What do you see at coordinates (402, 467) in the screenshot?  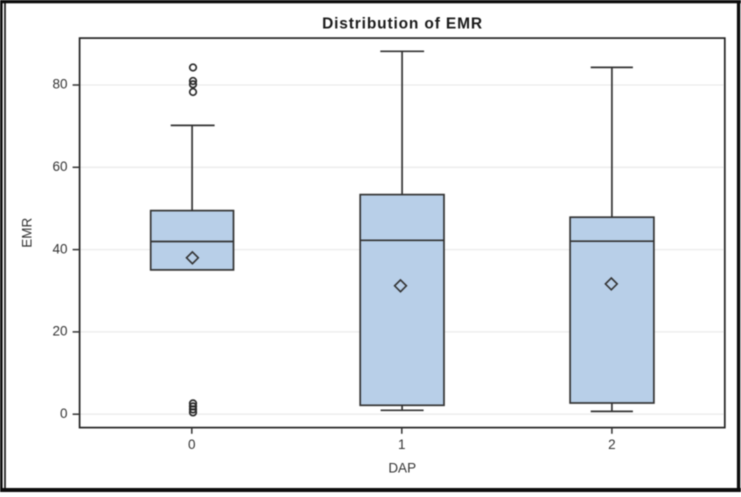 I see `svg-text: DAP` at bounding box center [402, 467].